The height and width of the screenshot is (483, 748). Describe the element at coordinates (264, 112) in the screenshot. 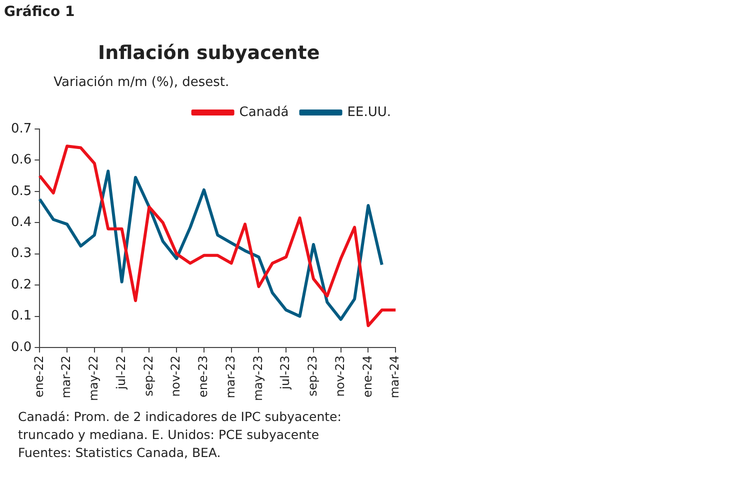

I see `legend-label: Canadá` at that location.